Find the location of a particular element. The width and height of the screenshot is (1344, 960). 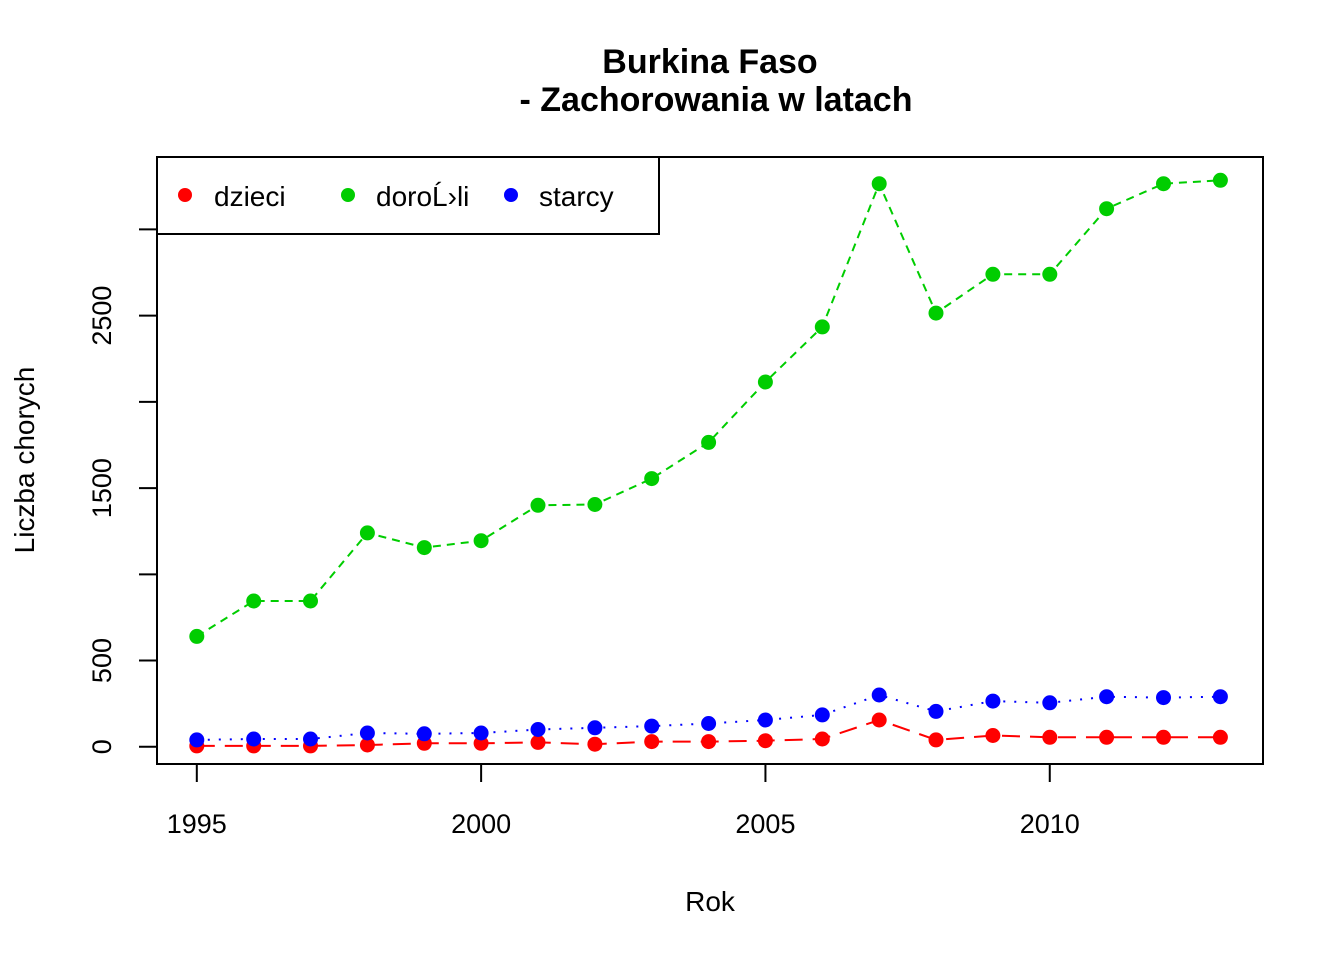

x-axis: 1995 2000 2005 2010 is located at coordinates (623, 801).